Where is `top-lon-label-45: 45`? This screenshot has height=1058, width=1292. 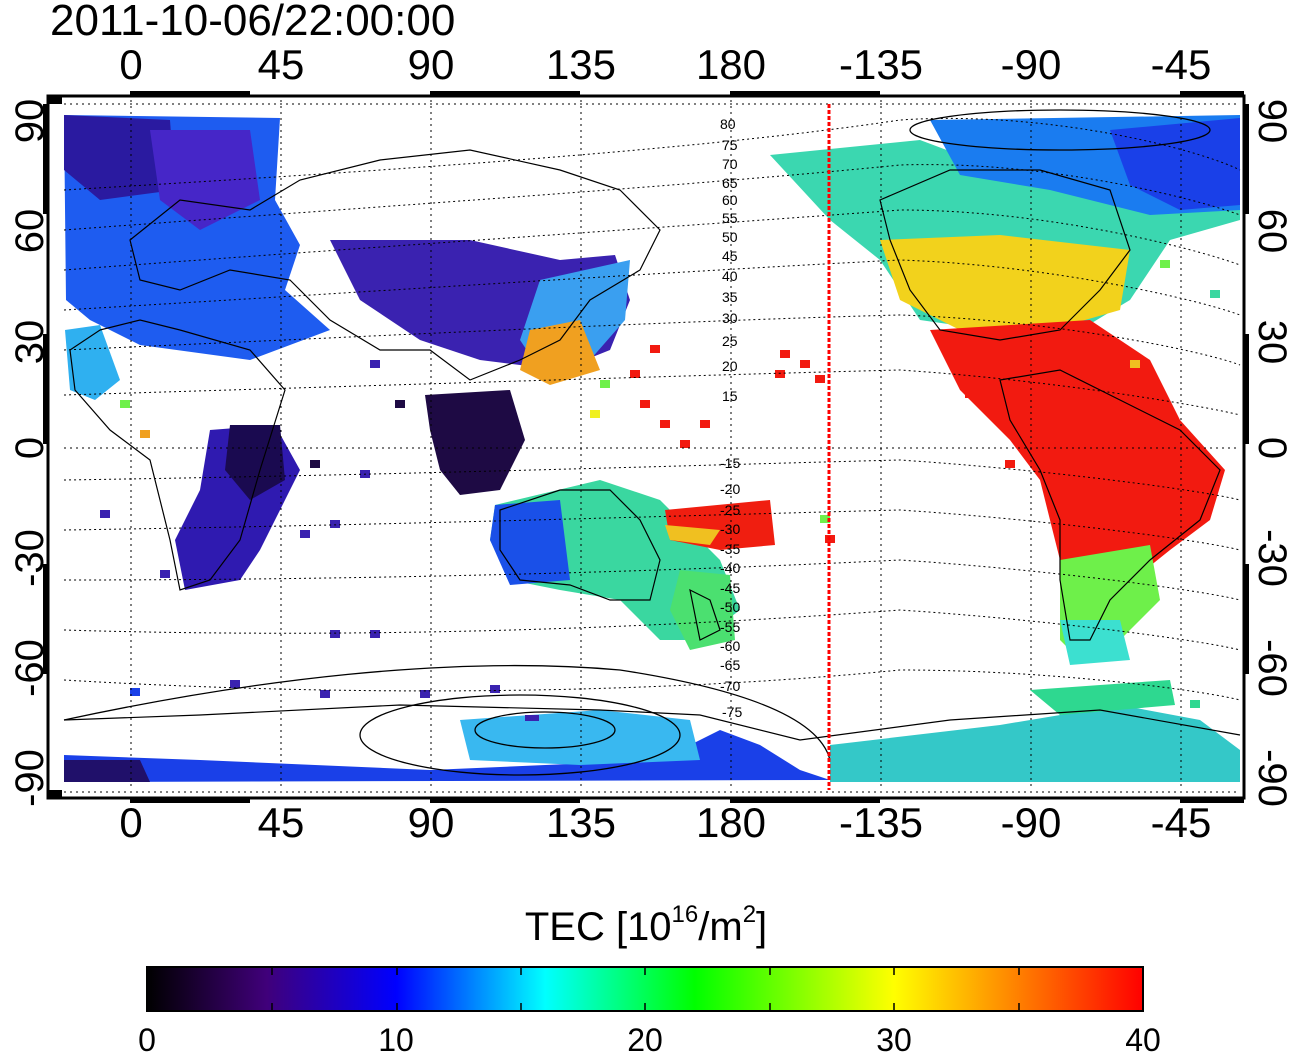
top-lon-label-45: 45 is located at coordinates (281, 64).